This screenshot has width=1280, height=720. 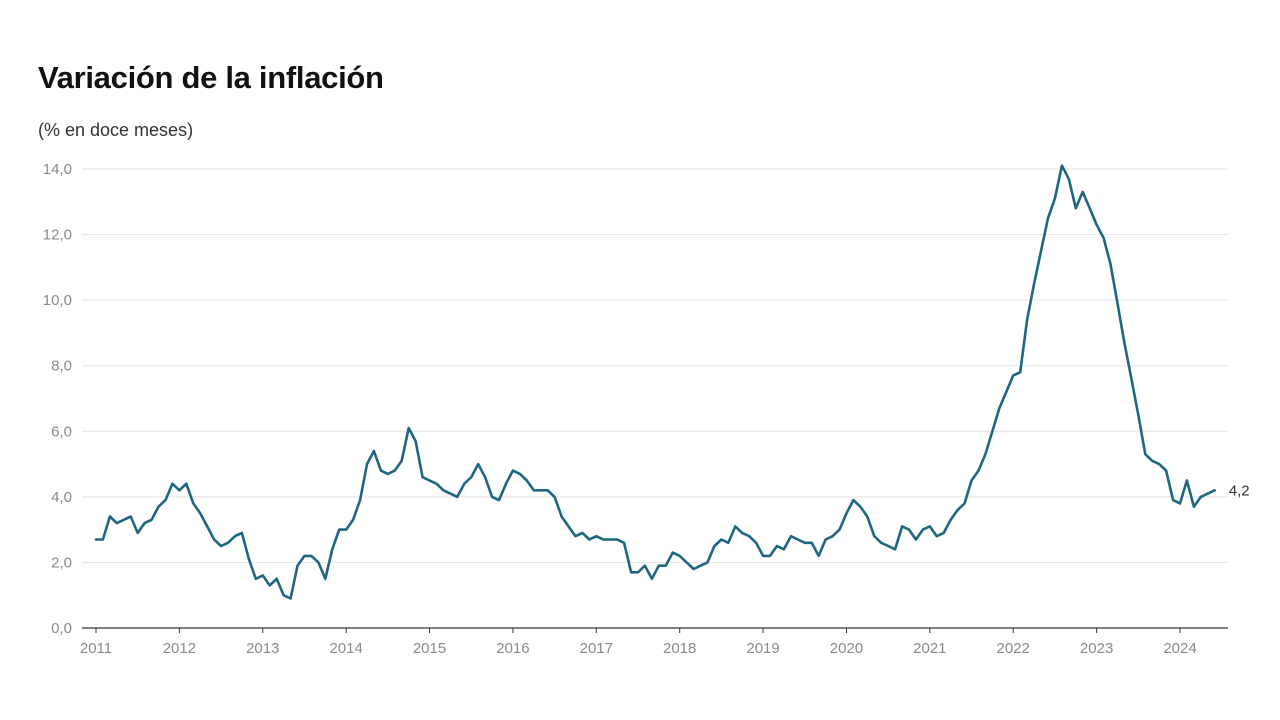 What do you see at coordinates (61, 366) in the screenshot?
I see `y-tick-label: 8,0` at bounding box center [61, 366].